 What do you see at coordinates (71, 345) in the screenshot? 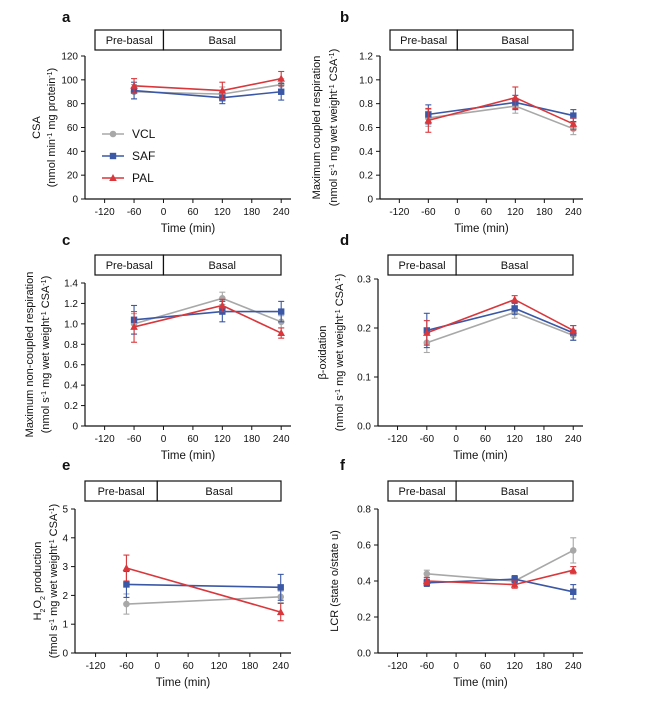
I see `y-tick-label-c-4: 0.8` at bounding box center [71, 345].